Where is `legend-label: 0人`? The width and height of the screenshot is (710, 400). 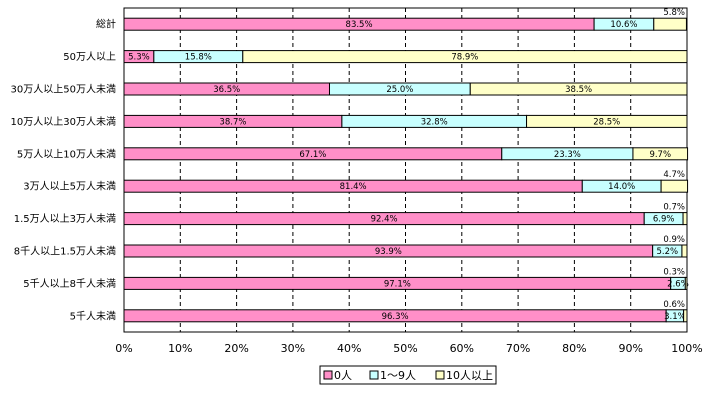
legend-label: 0人 is located at coordinates (343, 375).